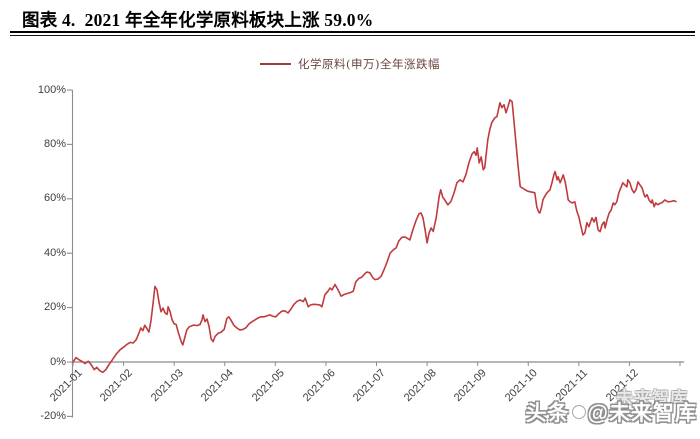 The height and width of the screenshot is (439, 700). I want to click on divider-thin-line, so click(352, 36).